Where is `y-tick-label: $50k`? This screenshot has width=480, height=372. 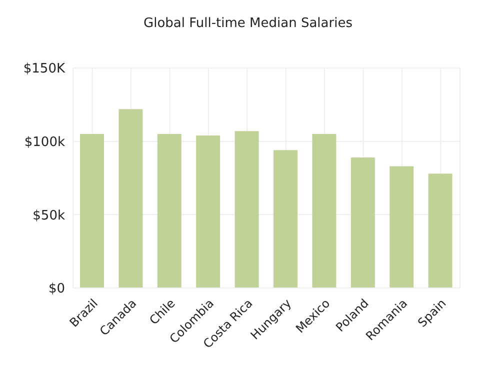
y-tick-label: $50k is located at coordinates (49, 216).